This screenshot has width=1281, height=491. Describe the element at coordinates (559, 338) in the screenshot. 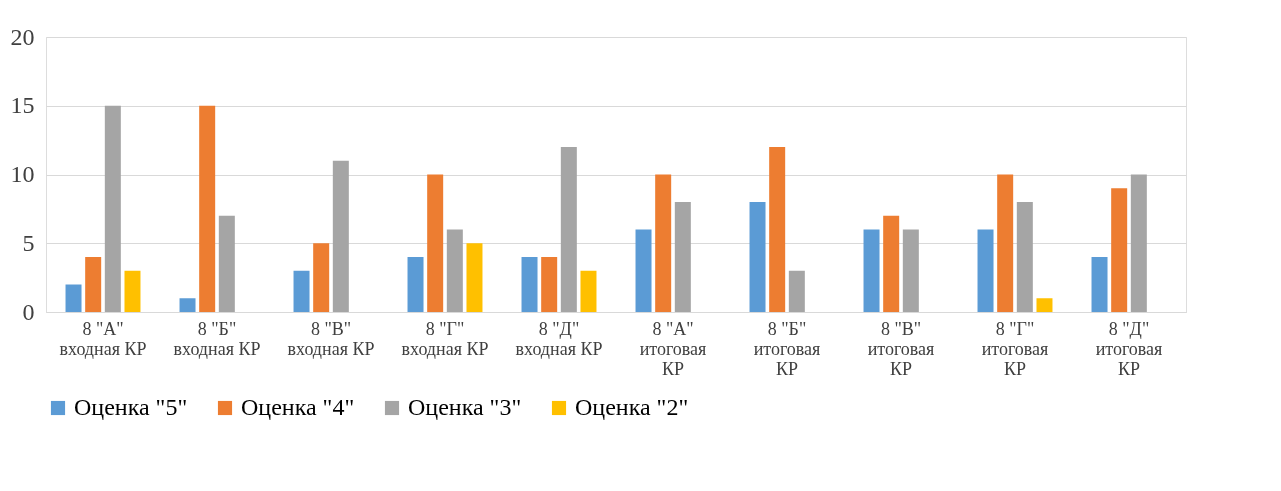

I see `x-tick-label: 8 "Д" входная КР` at that location.